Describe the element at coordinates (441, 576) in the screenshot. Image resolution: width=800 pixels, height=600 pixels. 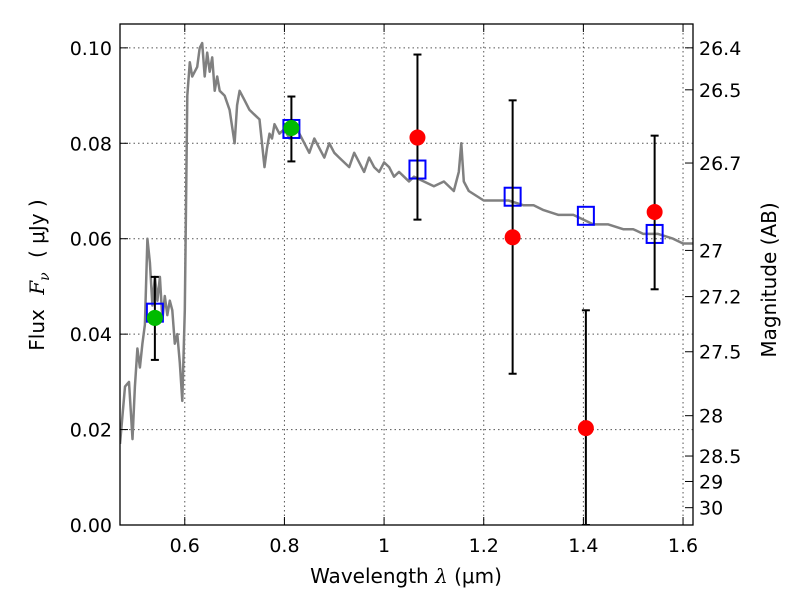
I see `x-axis-label-symbol: λ` at that location.